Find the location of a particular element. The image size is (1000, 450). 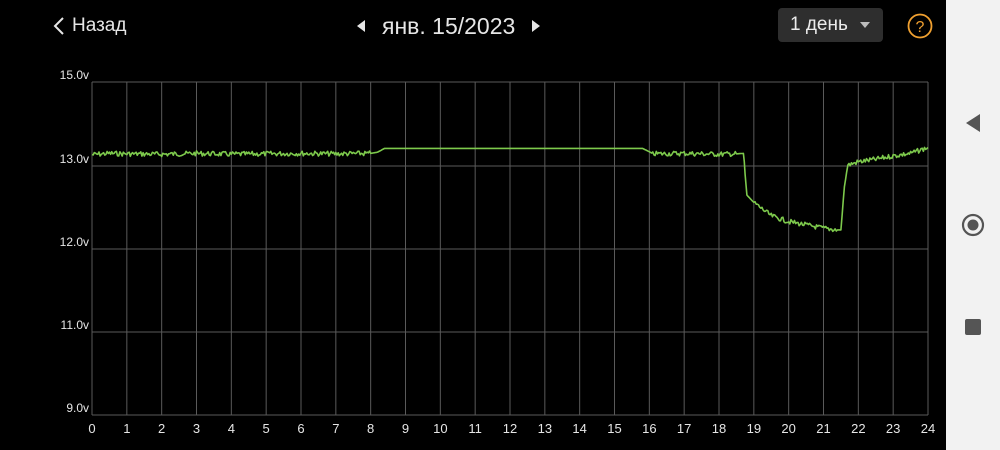

caret-down-icon is located at coordinates (865, 25).